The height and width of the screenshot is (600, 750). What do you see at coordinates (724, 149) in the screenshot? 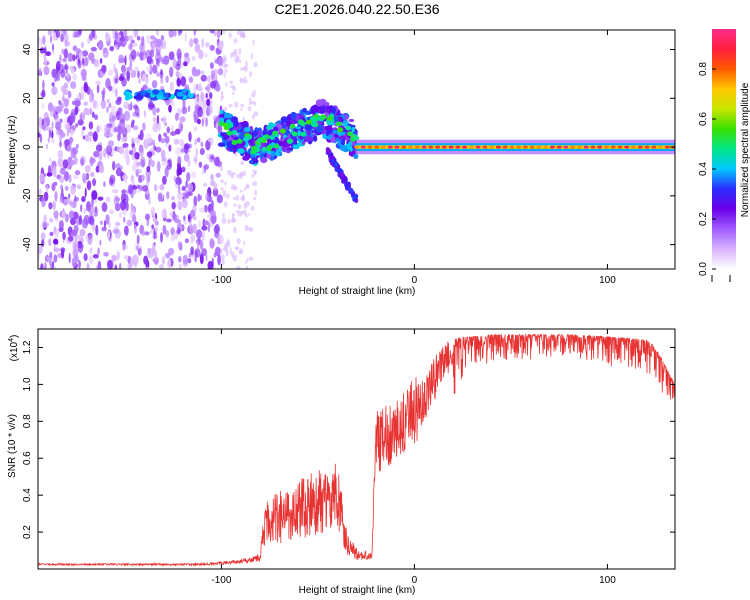
I see `colorbar-gradient` at bounding box center [724, 149].